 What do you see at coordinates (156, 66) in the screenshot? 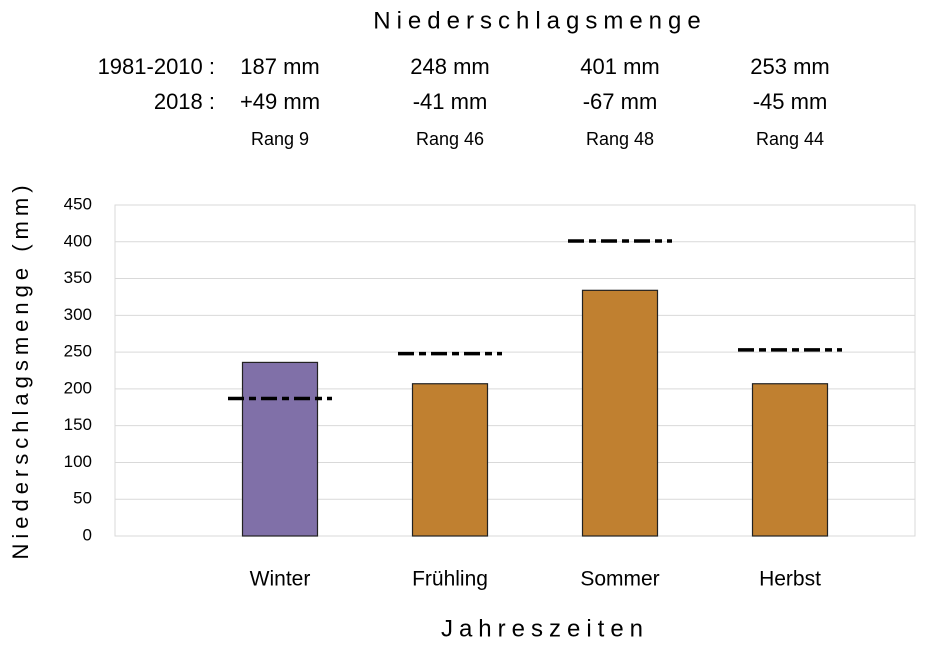
I see `annotation-row-label: 1981-2010 :` at bounding box center [156, 66].